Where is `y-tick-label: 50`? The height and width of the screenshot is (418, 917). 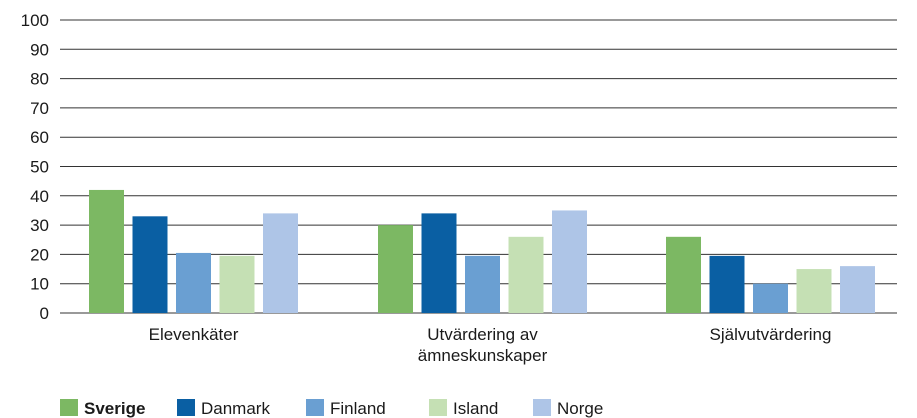
y-tick-label: 50 is located at coordinates (39, 167).